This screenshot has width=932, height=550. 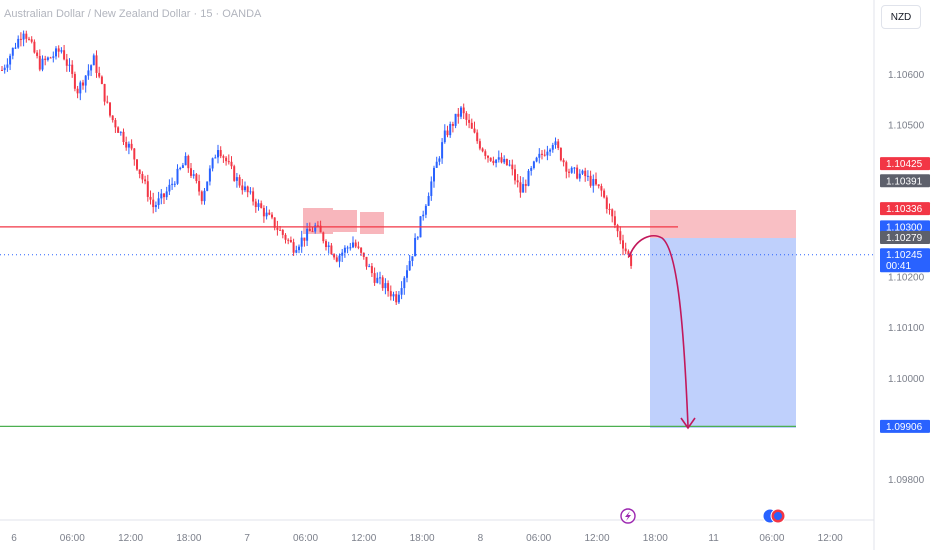 What do you see at coordinates (904, 255) in the screenshot?
I see `price-tag-label: 1.10245` at bounding box center [904, 255].